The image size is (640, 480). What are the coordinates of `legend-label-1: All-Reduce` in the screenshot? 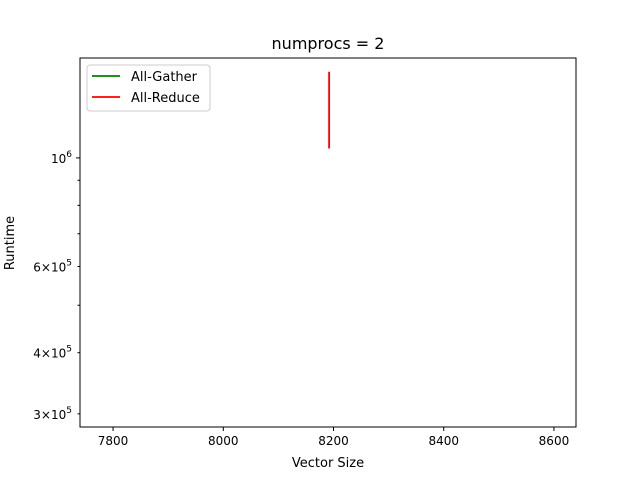 It's located at (165, 98).